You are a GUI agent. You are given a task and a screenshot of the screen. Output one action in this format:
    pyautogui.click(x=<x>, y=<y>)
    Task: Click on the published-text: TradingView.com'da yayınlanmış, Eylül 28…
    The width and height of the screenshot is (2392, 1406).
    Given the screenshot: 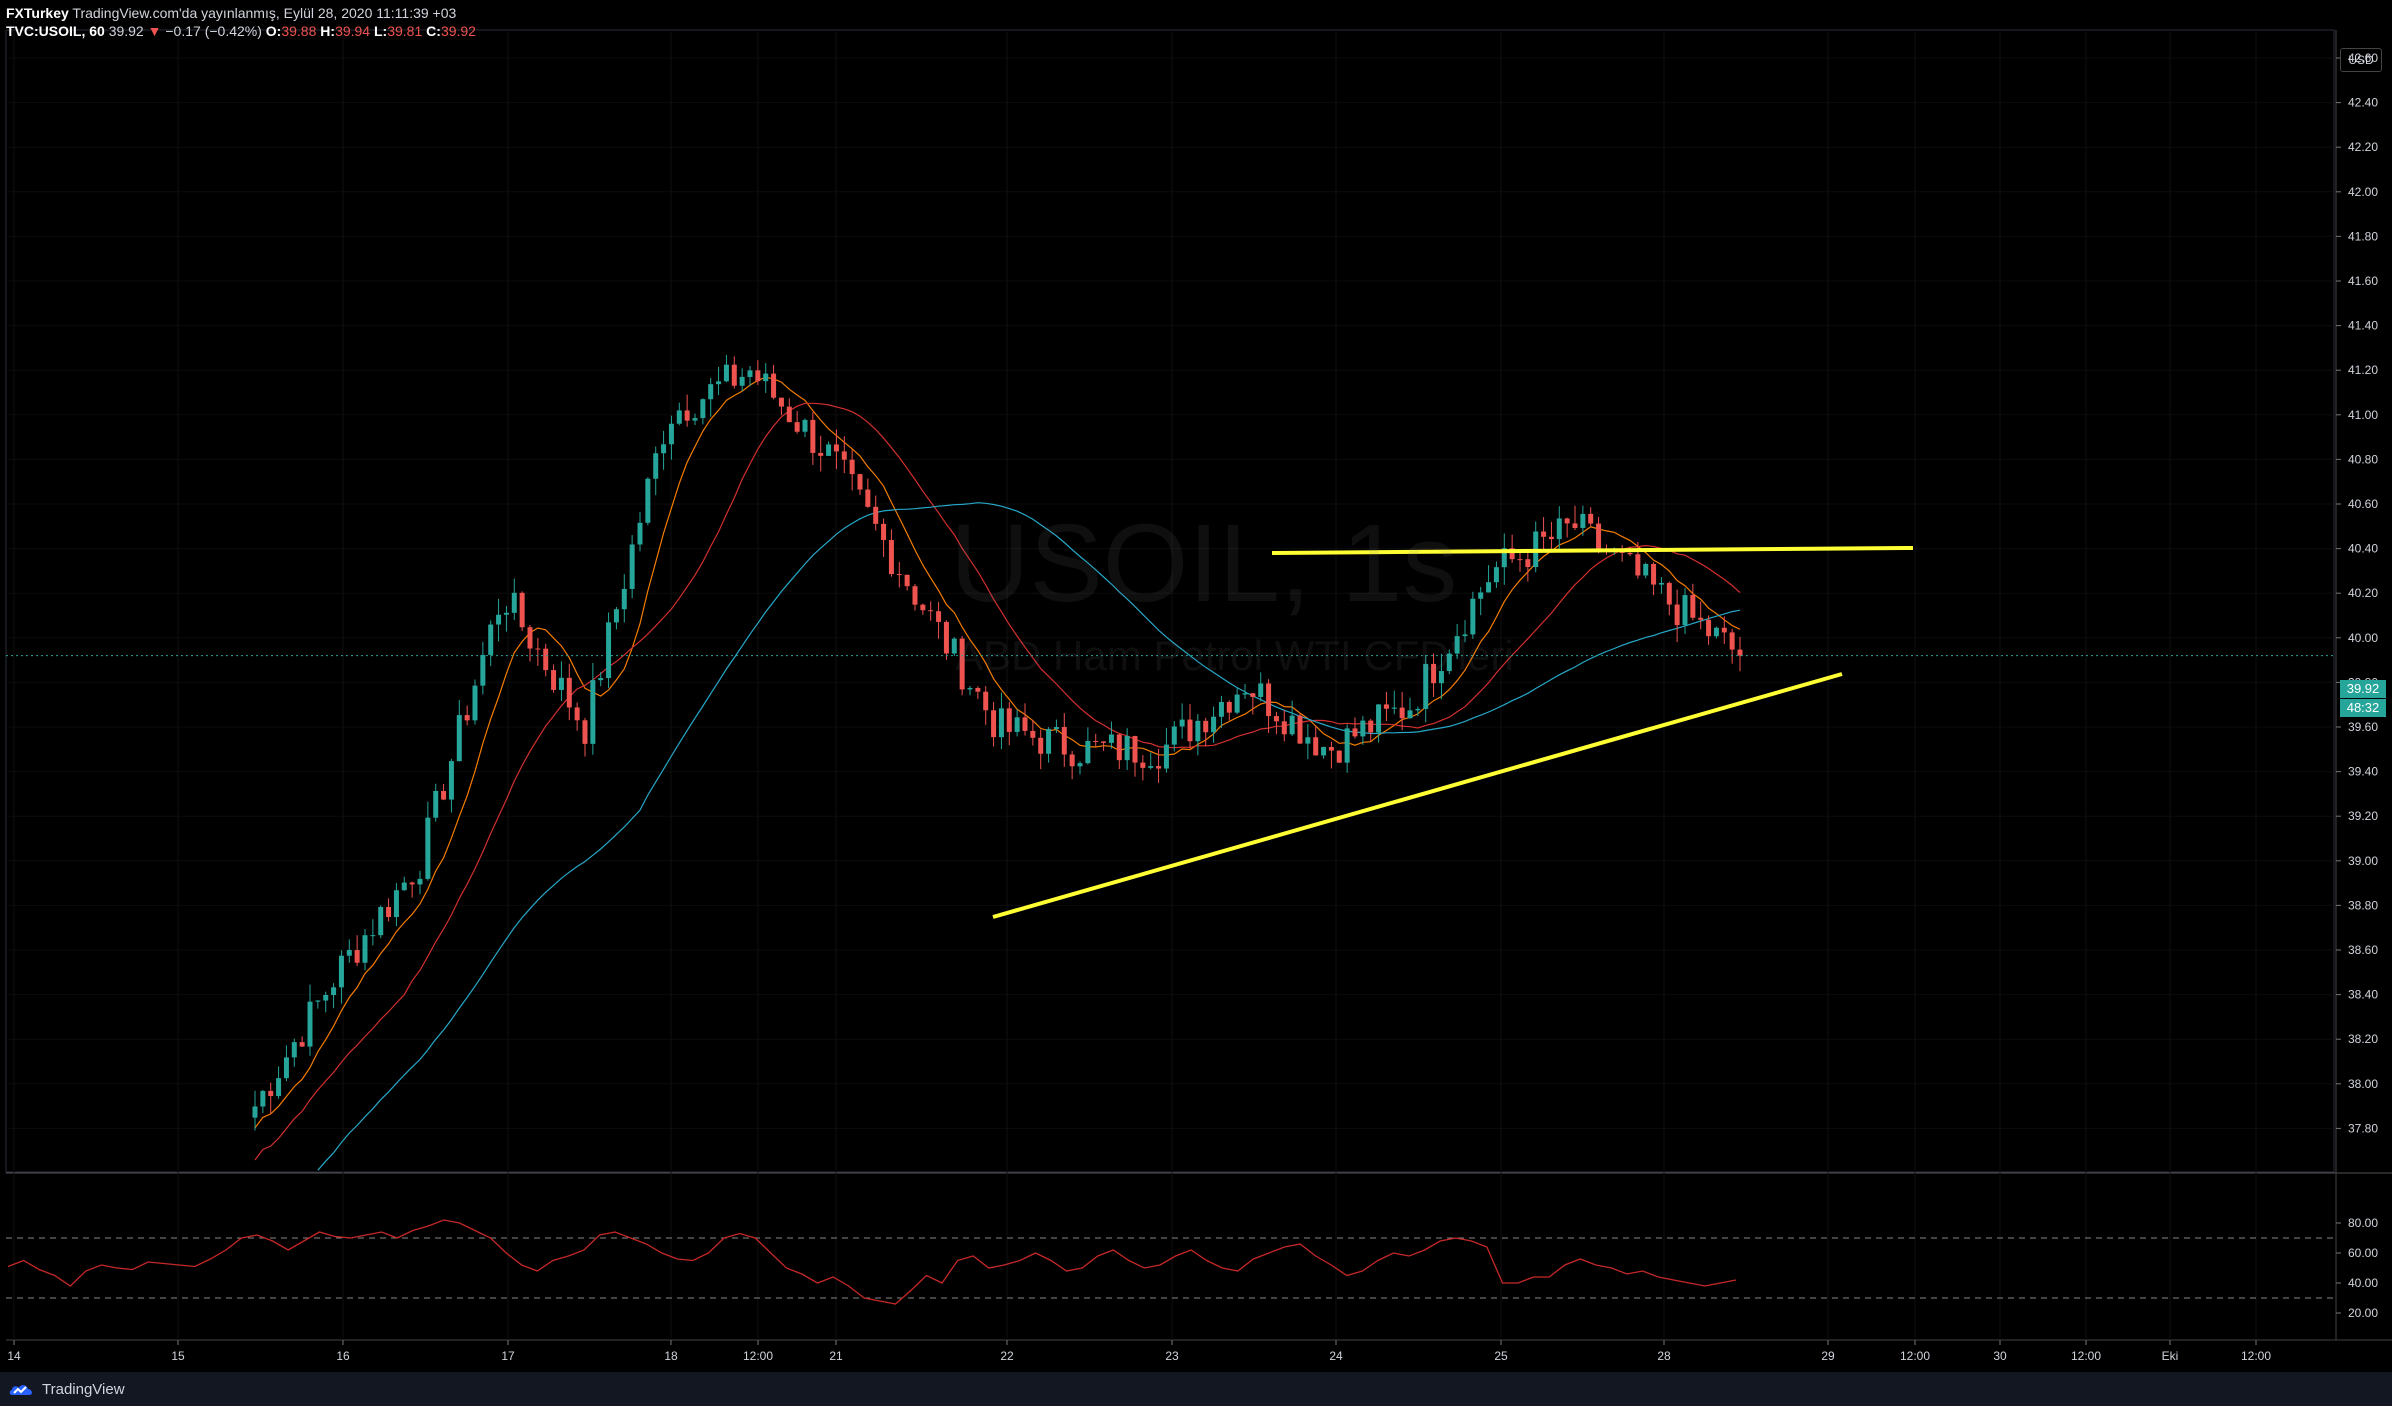 What is the action you would take?
    pyautogui.click(x=264, y=13)
    